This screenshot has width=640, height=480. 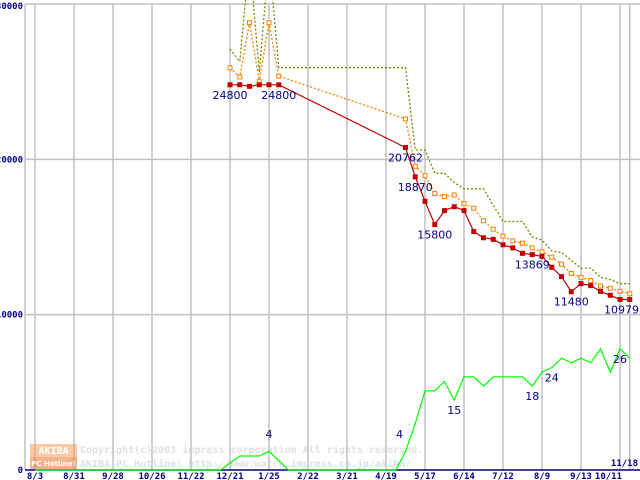 What do you see at coordinates (20, 471) in the screenshot?
I see `y-tick-label: 0` at bounding box center [20, 471].